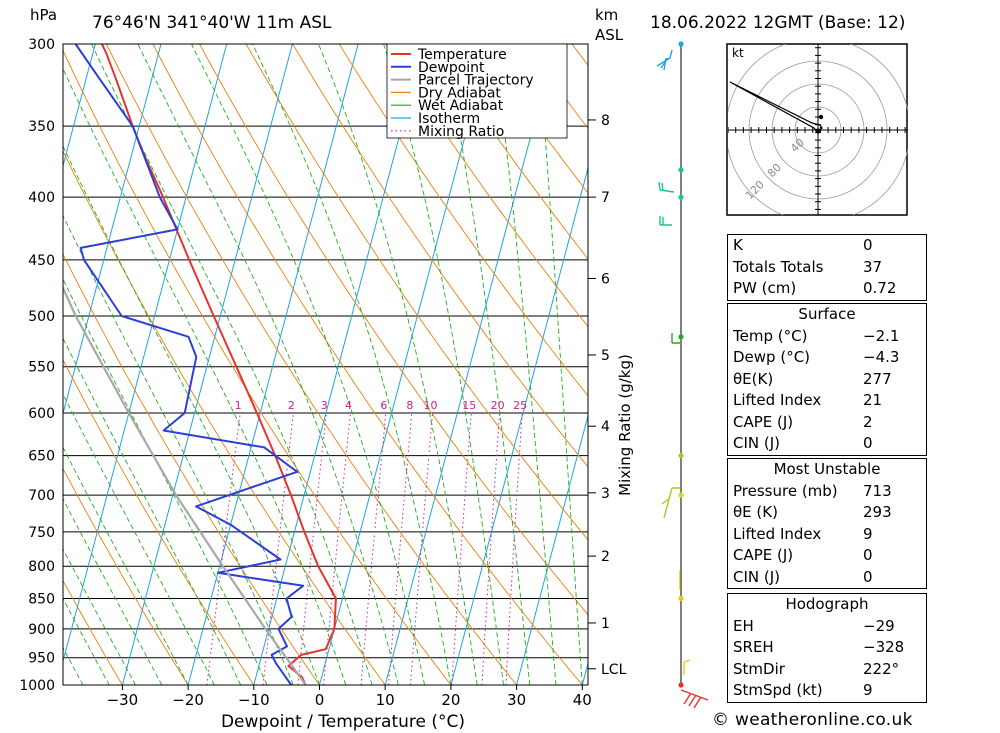 The image size is (1000, 733). I want to click on row-label: Pressure (mb), so click(785, 490).